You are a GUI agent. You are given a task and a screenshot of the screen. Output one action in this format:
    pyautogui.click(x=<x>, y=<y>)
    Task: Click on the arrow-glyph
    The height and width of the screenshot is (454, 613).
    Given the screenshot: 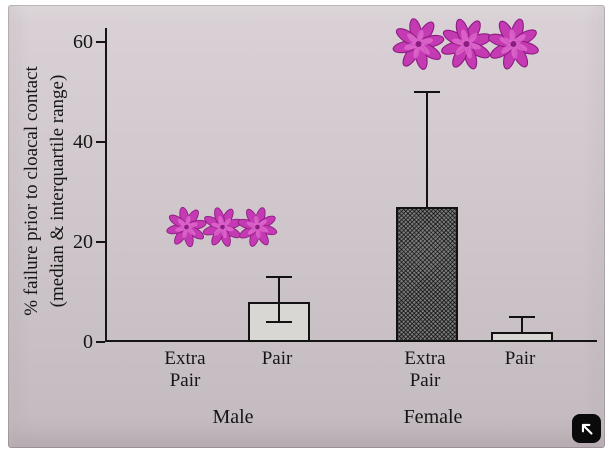 What is the action you would take?
    pyautogui.click(x=587, y=429)
    